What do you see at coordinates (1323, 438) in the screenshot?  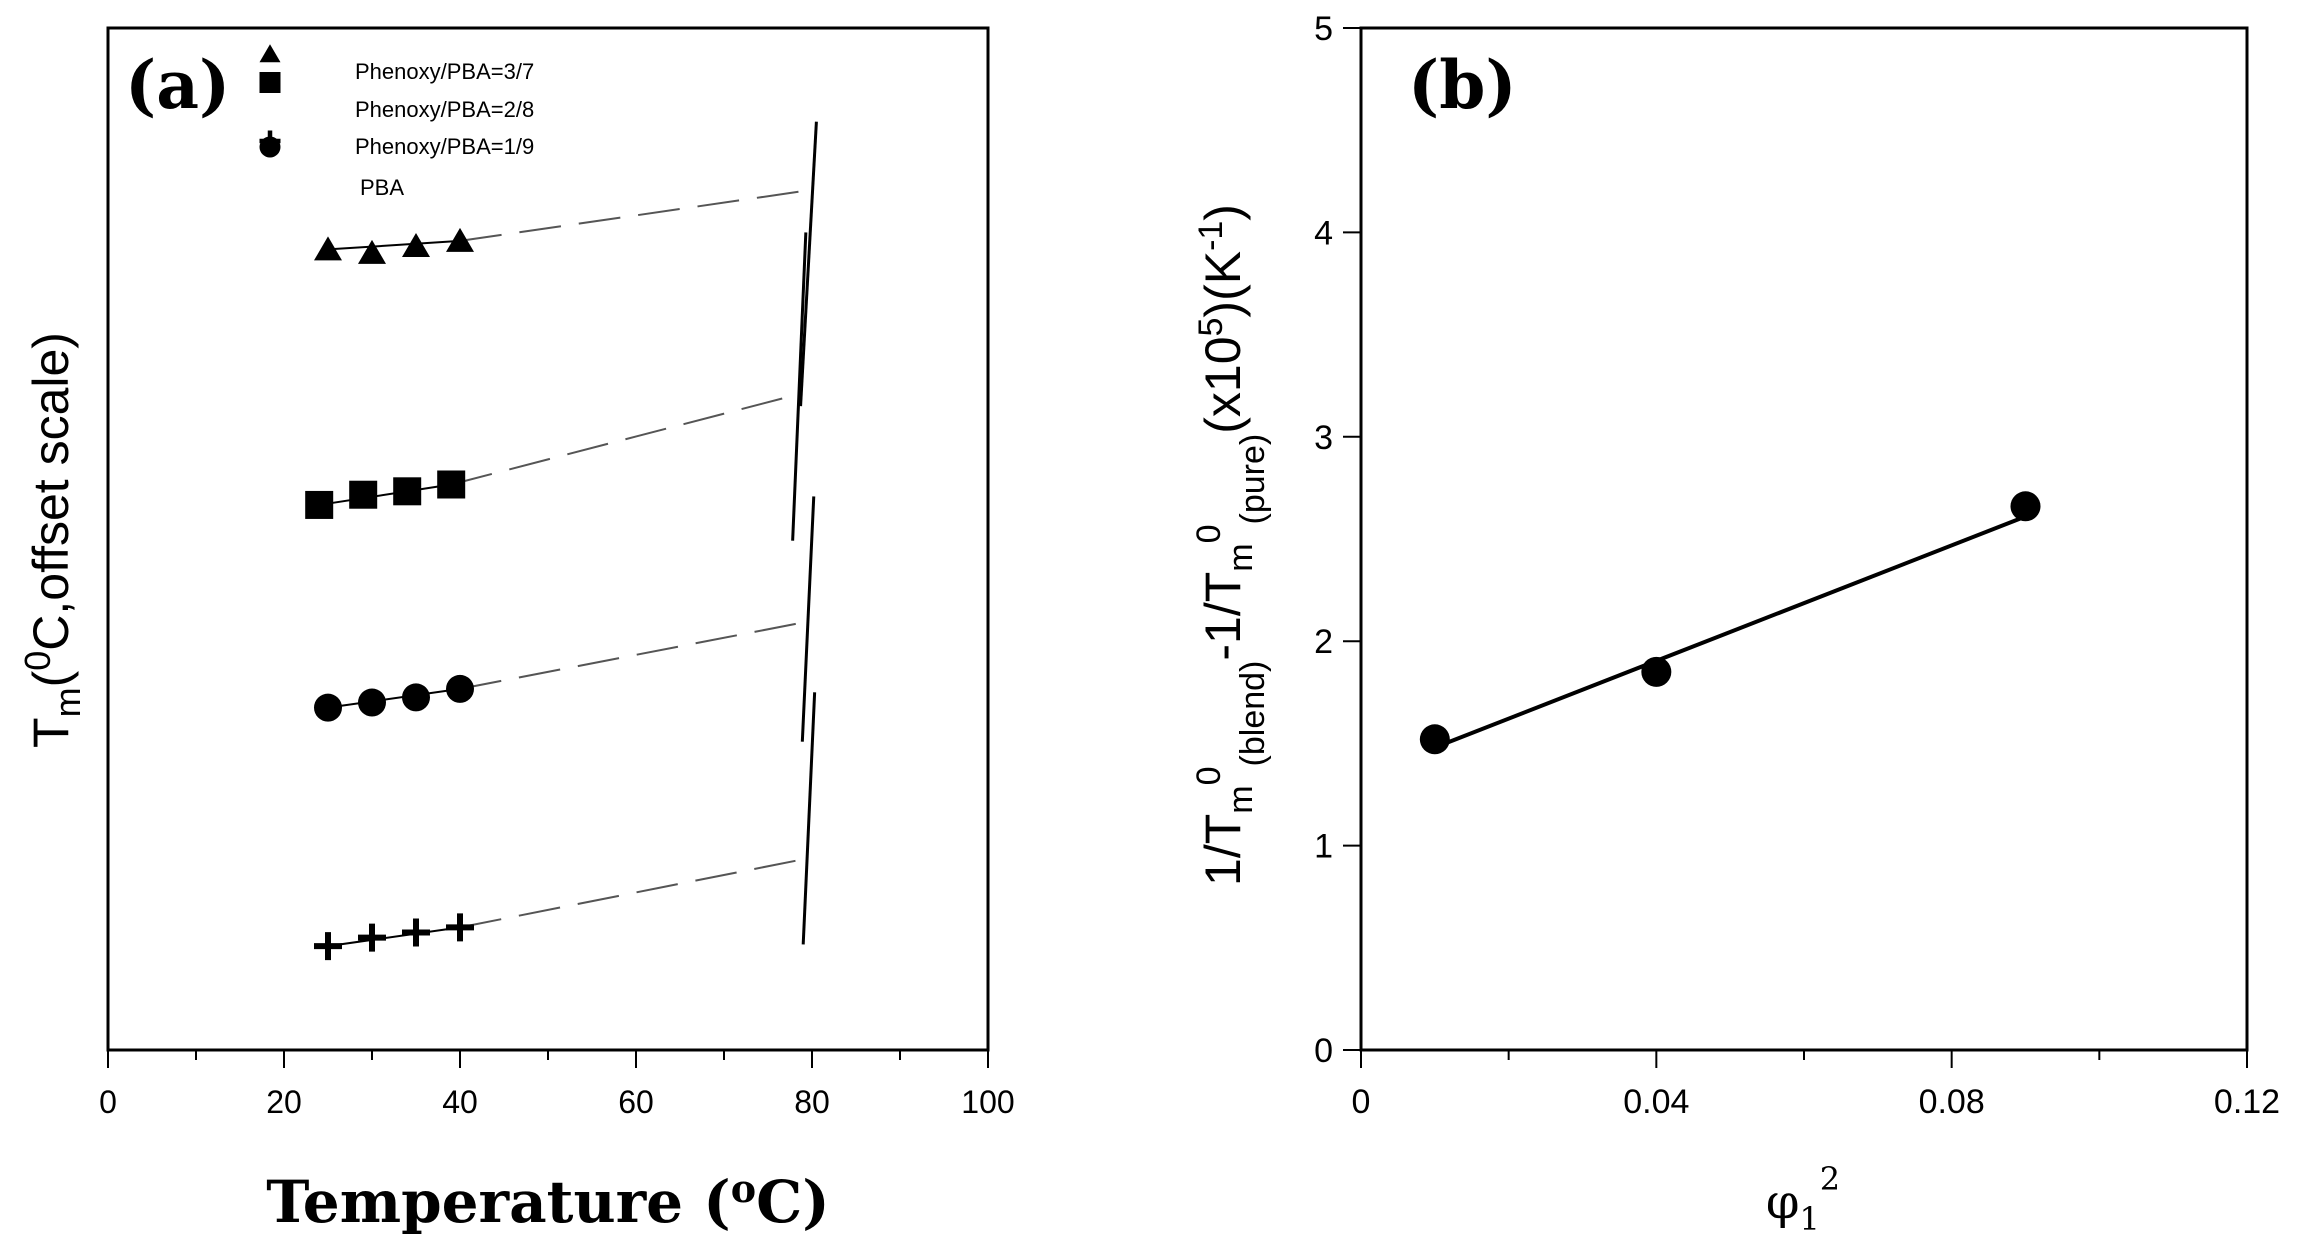 I see `panel-b-y-tick-label: 3` at bounding box center [1323, 438].